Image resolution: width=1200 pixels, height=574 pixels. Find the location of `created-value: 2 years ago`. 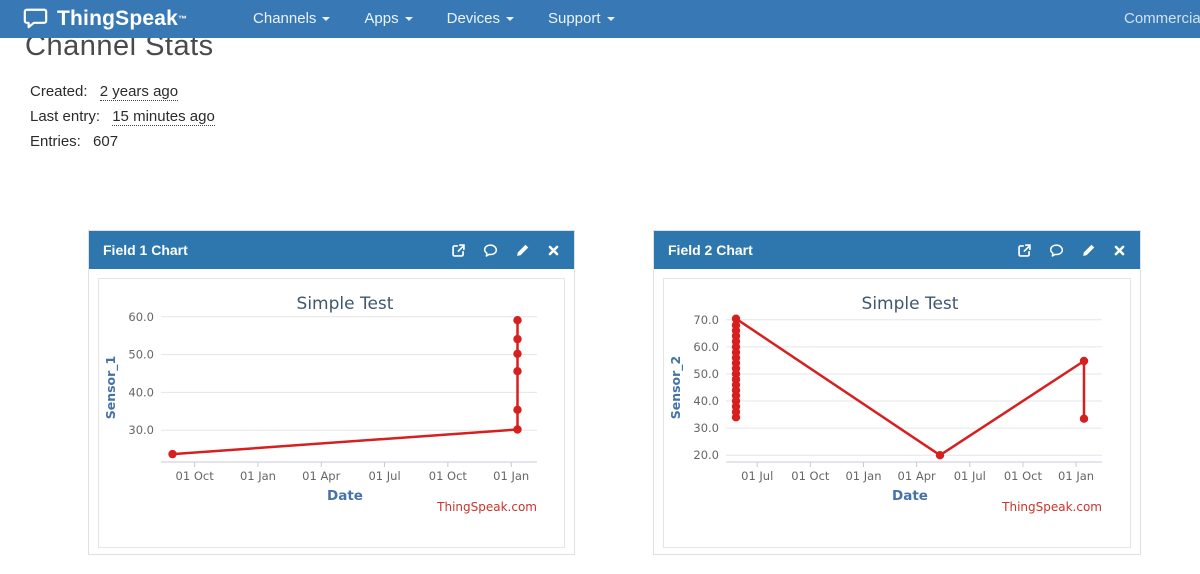

created-value: 2 years ago is located at coordinates (139, 92).